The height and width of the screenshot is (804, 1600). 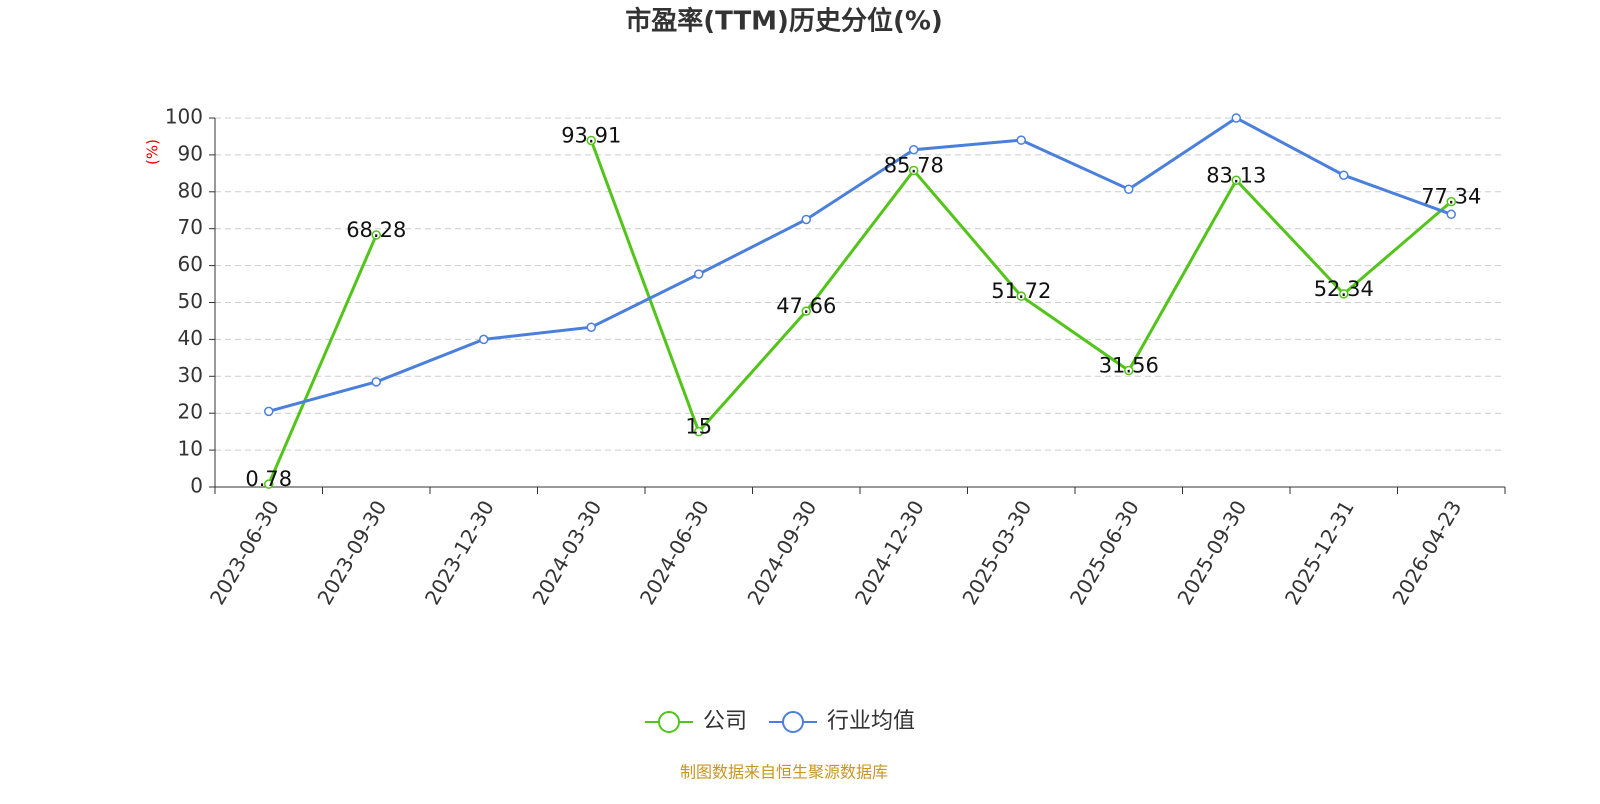 What do you see at coordinates (1211, 552) in the screenshot?
I see `x-tick-label: 2025-09-30` at bounding box center [1211, 552].